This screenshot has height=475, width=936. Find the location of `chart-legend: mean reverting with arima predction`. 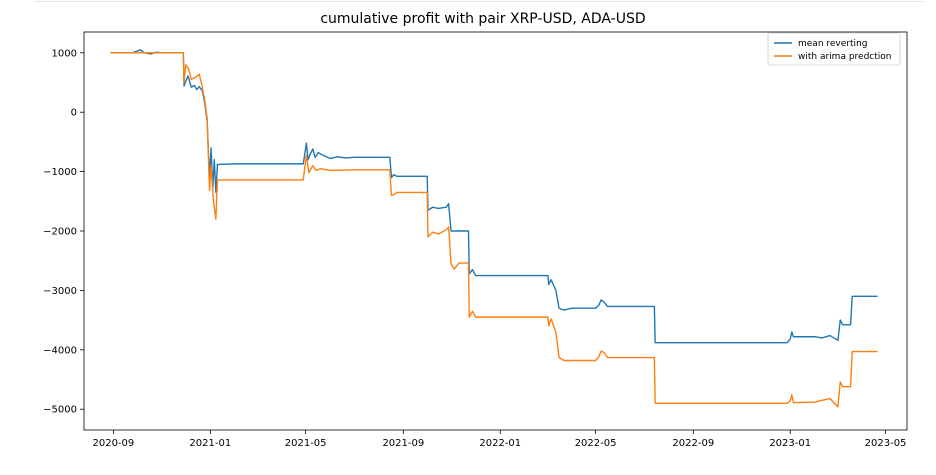

chart-legend: mean reverting with arima predction is located at coordinates (834, 49).